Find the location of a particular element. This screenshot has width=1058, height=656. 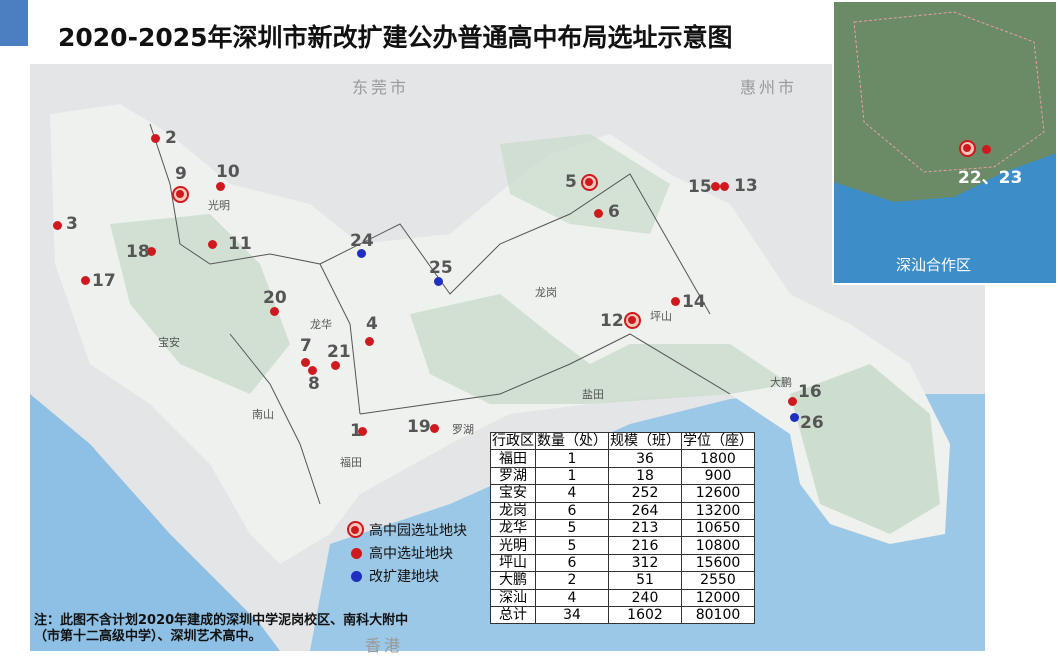

marker-number: 26 is located at coordinates (812, 423).